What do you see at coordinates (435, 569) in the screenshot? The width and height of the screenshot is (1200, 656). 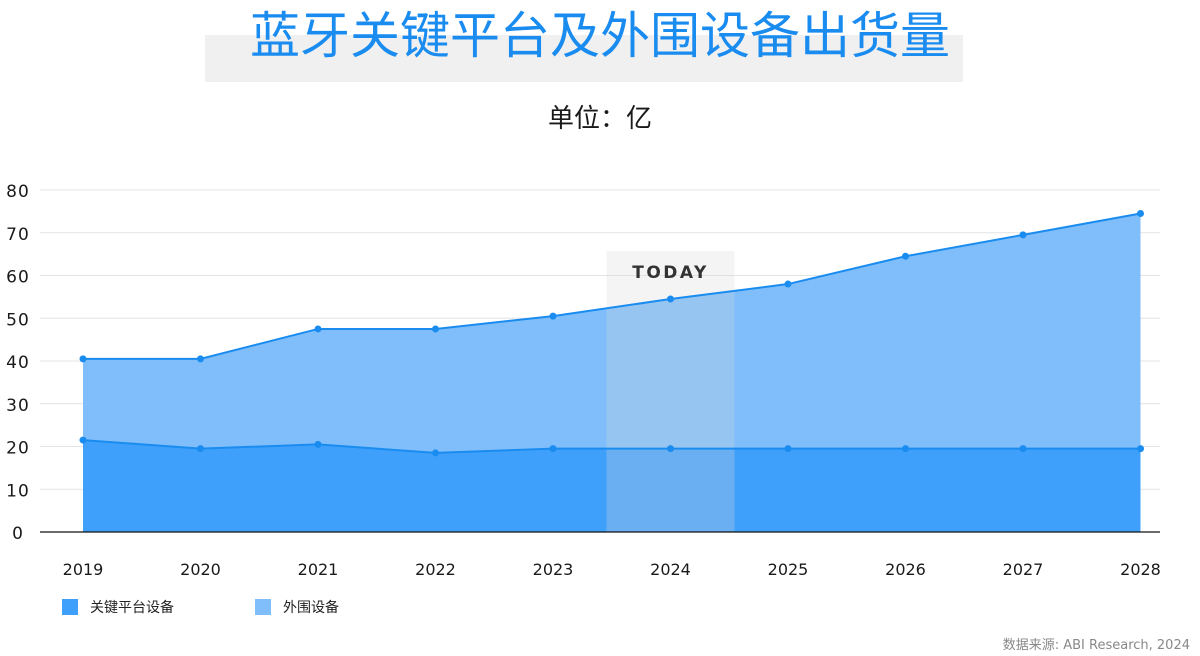 I see `x-tick-label-2022: 2022` at bounding box center [435, 569].